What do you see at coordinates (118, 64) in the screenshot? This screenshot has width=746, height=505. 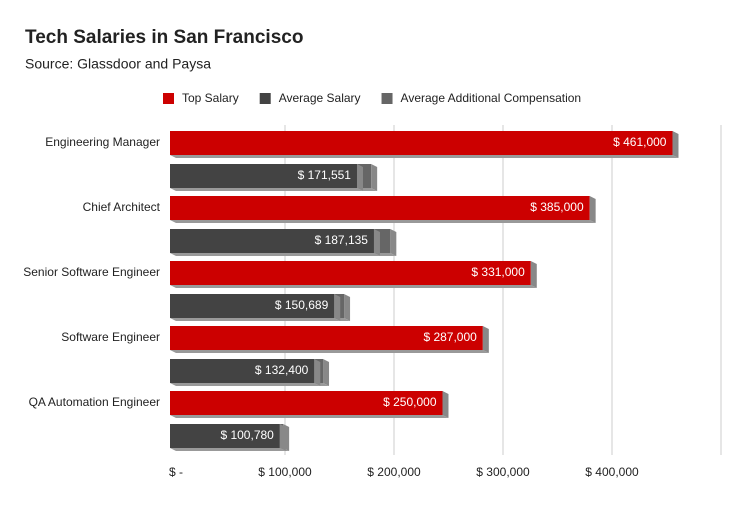 I see `chart-subtitle: Source: Glassdoor and Paysa` at bounding box center [118, 64].